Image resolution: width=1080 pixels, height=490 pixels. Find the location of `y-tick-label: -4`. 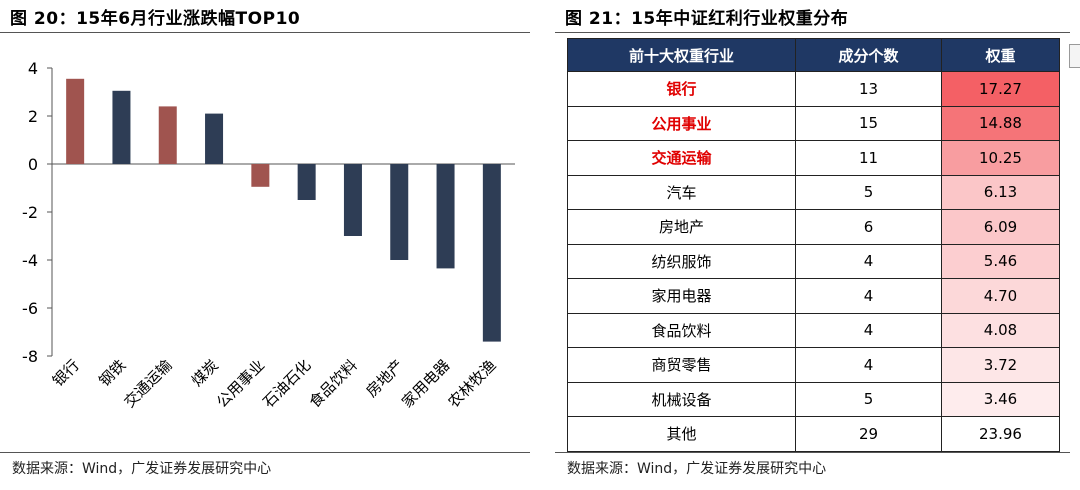

y-tick-label: -4 is located at coordinates (30, 260).